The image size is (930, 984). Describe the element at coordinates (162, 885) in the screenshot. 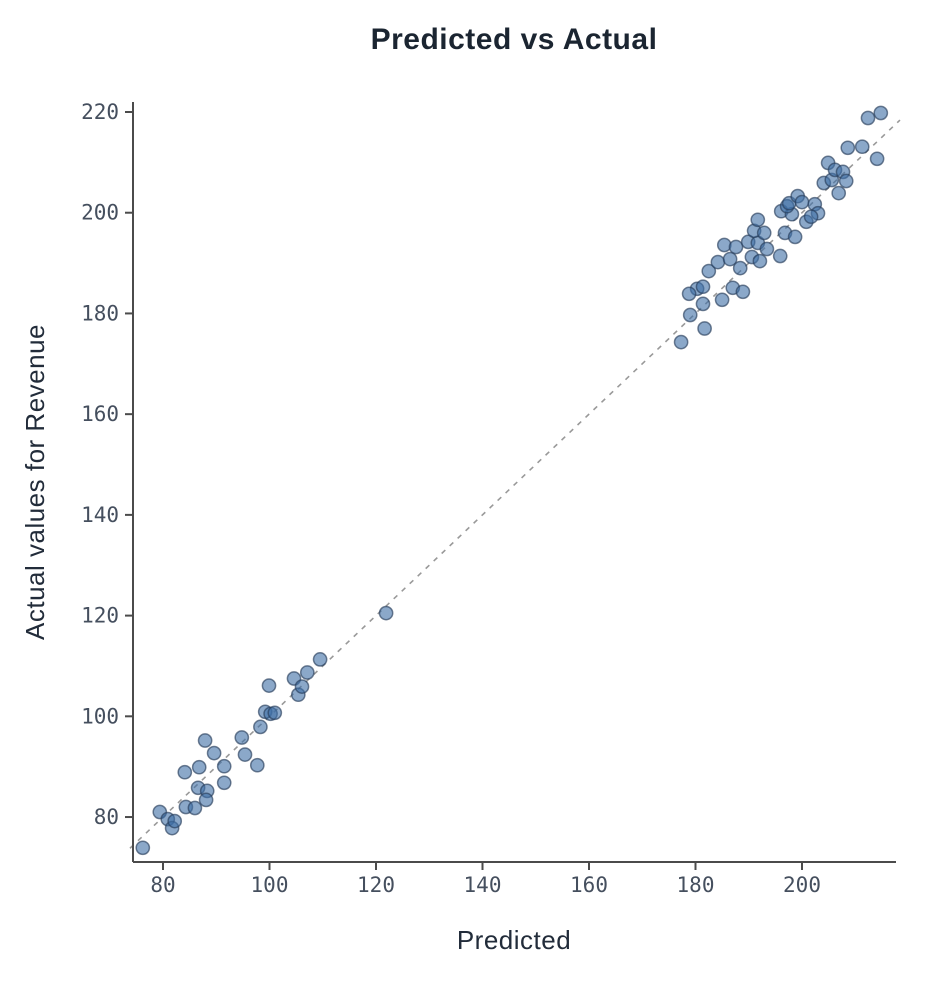

I see `x-tick-label: 80` at that location.